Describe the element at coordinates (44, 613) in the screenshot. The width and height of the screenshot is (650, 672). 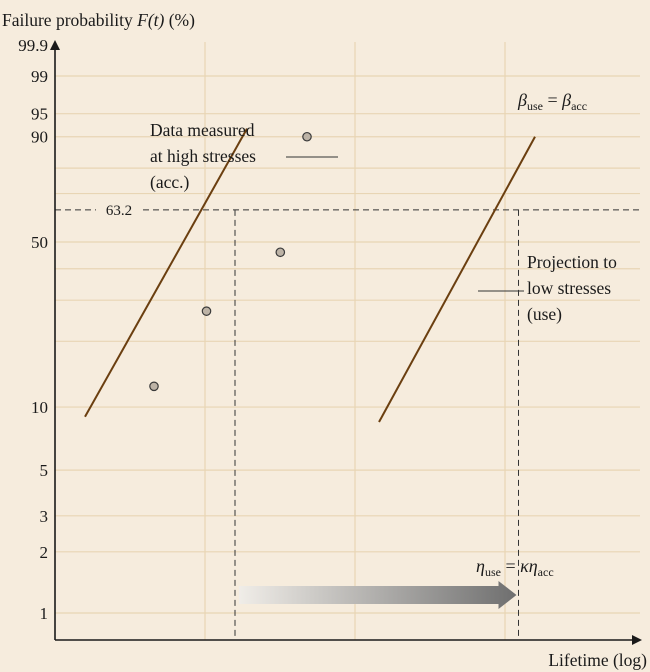
I see `y-tick-label: 1` at that location.